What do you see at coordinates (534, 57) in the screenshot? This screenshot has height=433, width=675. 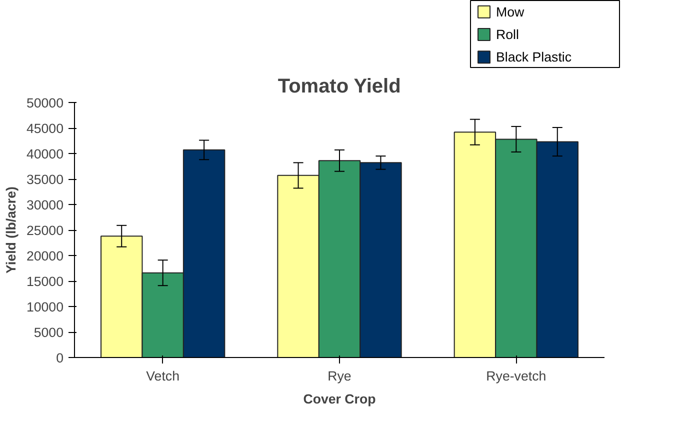 I see `legend-label: Black Plastic` at bounding box center [534, 57].